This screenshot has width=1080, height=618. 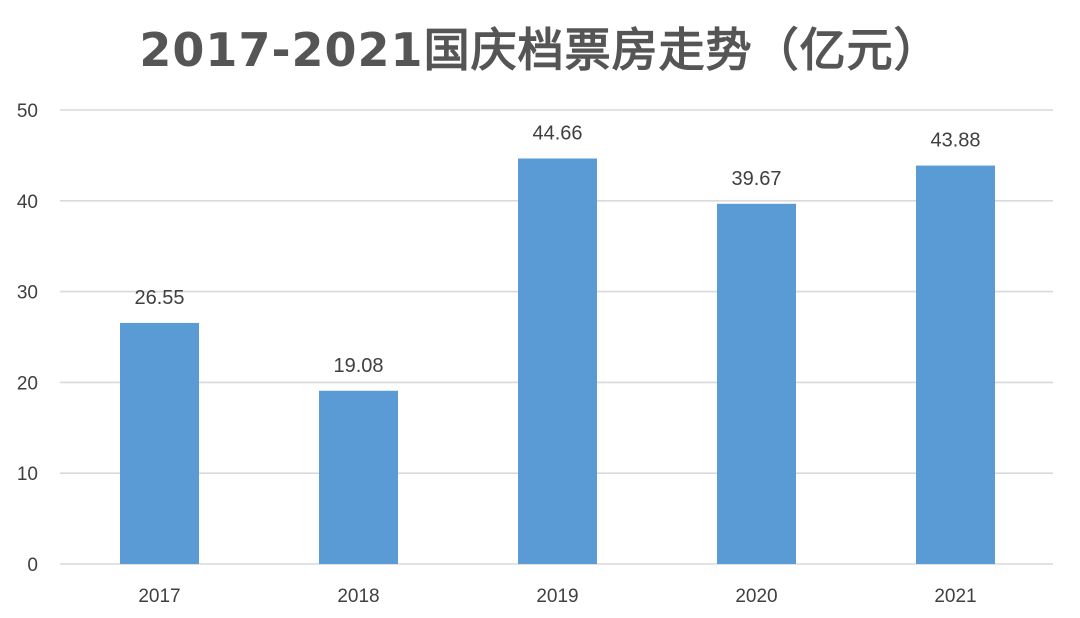 What do you see at coordinates (756, 179) in the screenshot?
I see `data-label-2020: 39.67` at bounding box center [756, 179].